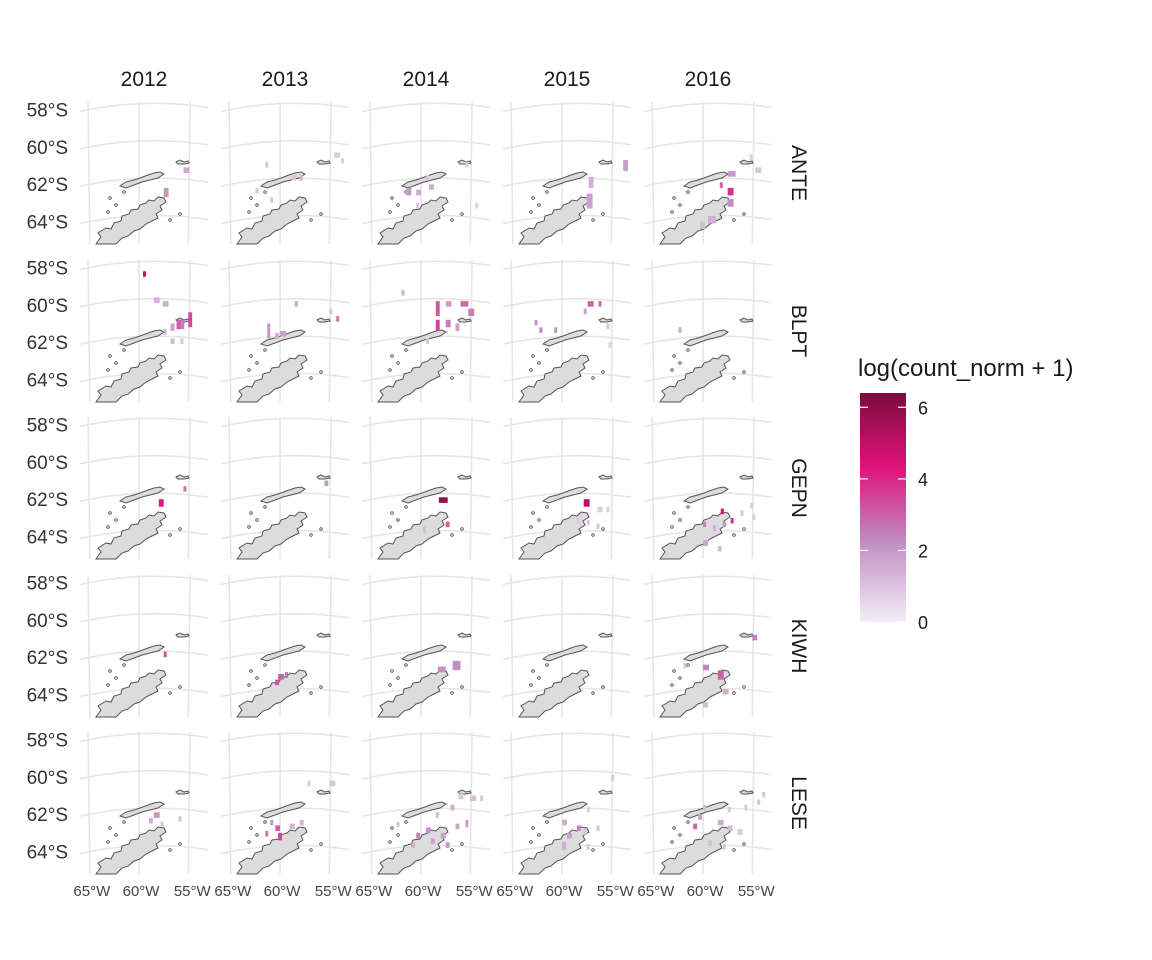 Image resolution: width=1152 pixels, height=960 pixels. I want to click on facet-panel-gepn-2016, so click(708, 488).